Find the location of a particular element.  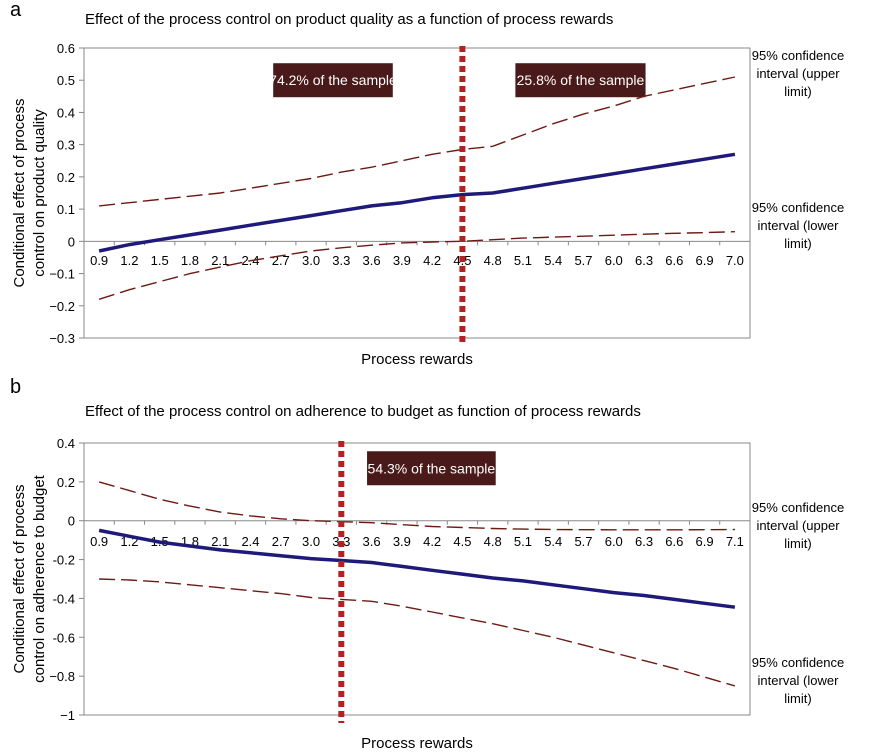

x-tick-label: 1.2 is located at coordinates (129, 260).